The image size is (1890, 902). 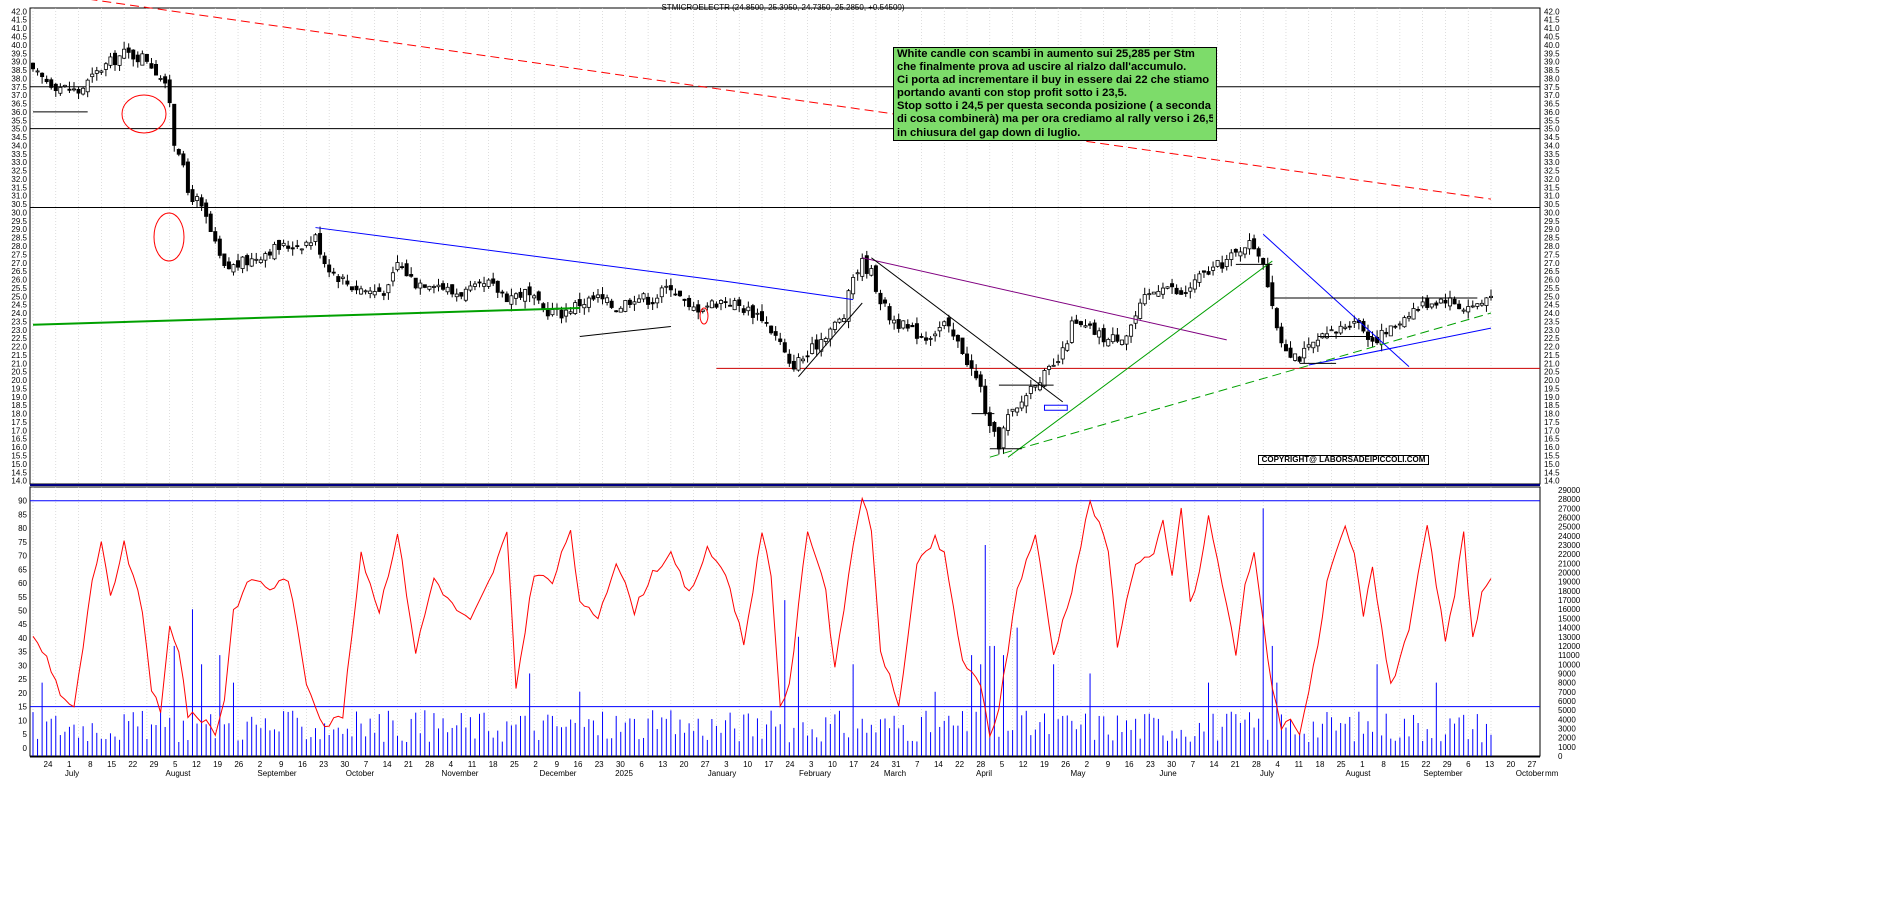 What do you see at coordinates (1002, 764) in the screenshot?
I see `date-tick-day: 5` at bounding box center [1002, 764].